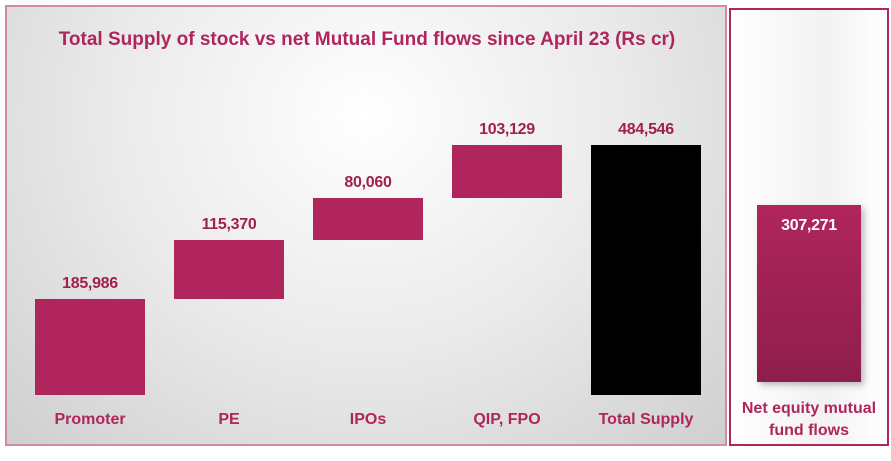 The height and width of the screenshot is (461, 891). I want to click on bar-qip-fpo, so click(507, 172).